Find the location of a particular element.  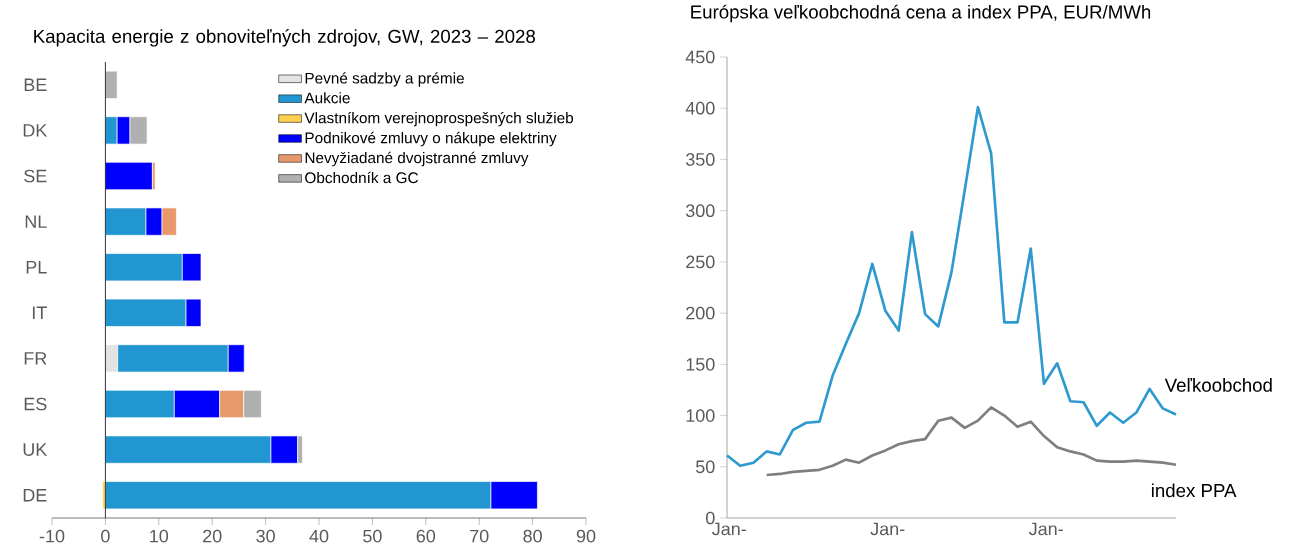

x-tick-label: 70 is located at coordinates (479, 536).